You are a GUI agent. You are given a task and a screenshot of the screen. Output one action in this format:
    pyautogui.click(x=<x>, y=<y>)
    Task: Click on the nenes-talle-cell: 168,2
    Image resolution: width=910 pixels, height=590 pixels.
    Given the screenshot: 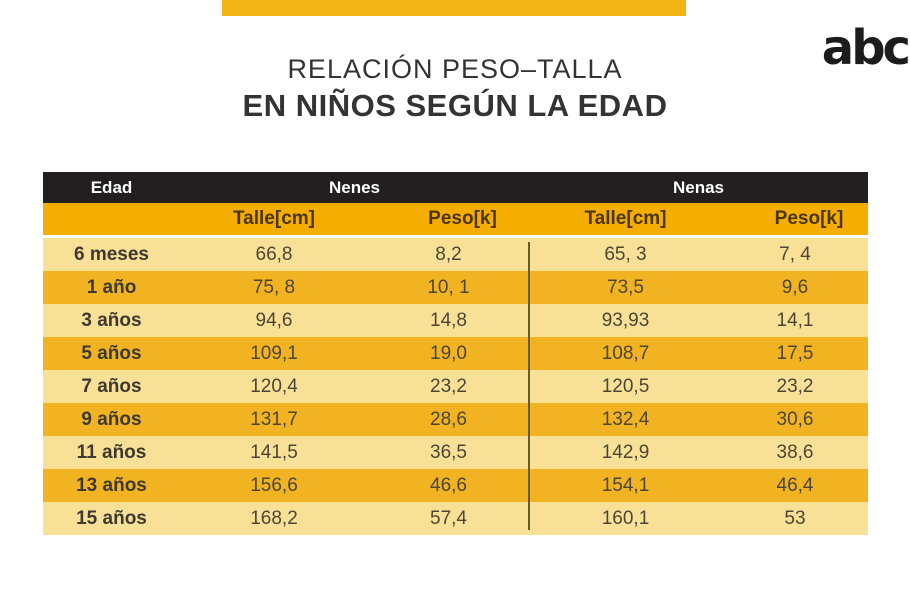 What is the action you would take?
    pyautogui.click(x=274, y=518)
    